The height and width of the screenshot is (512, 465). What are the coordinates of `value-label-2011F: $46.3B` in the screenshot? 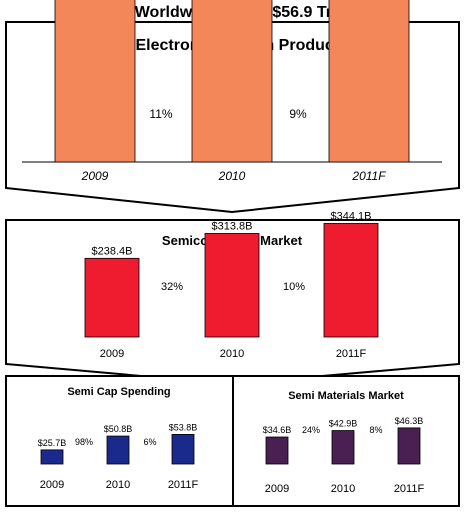 It's located at (409, 421).